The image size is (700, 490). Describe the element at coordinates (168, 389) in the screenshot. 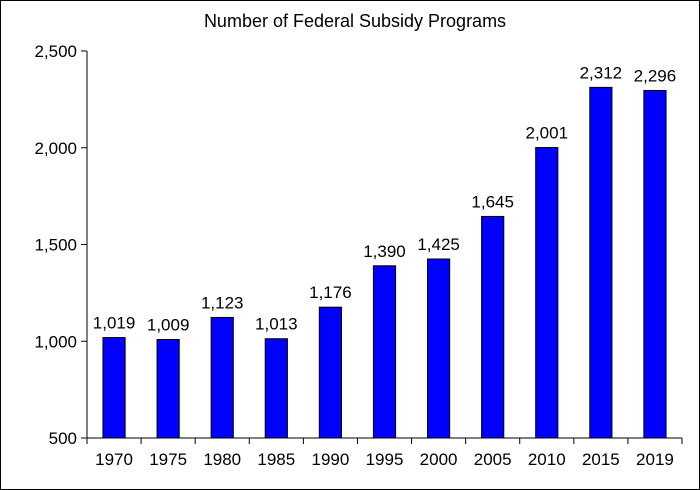

I see `bar-1975` at that location.